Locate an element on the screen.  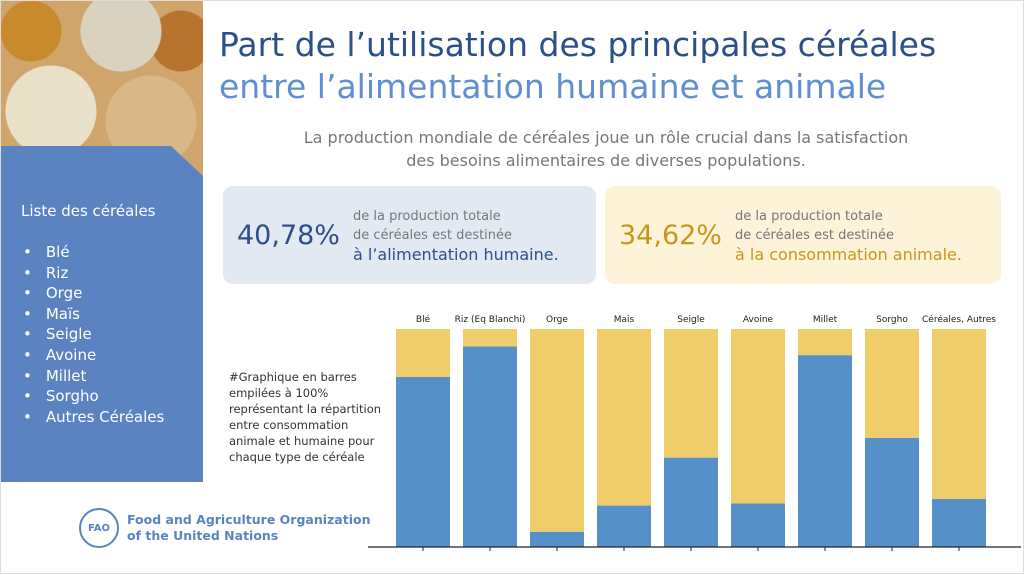
x-tick-label: Riz (Eq Blanchi) is located at coordinates (490, 320).